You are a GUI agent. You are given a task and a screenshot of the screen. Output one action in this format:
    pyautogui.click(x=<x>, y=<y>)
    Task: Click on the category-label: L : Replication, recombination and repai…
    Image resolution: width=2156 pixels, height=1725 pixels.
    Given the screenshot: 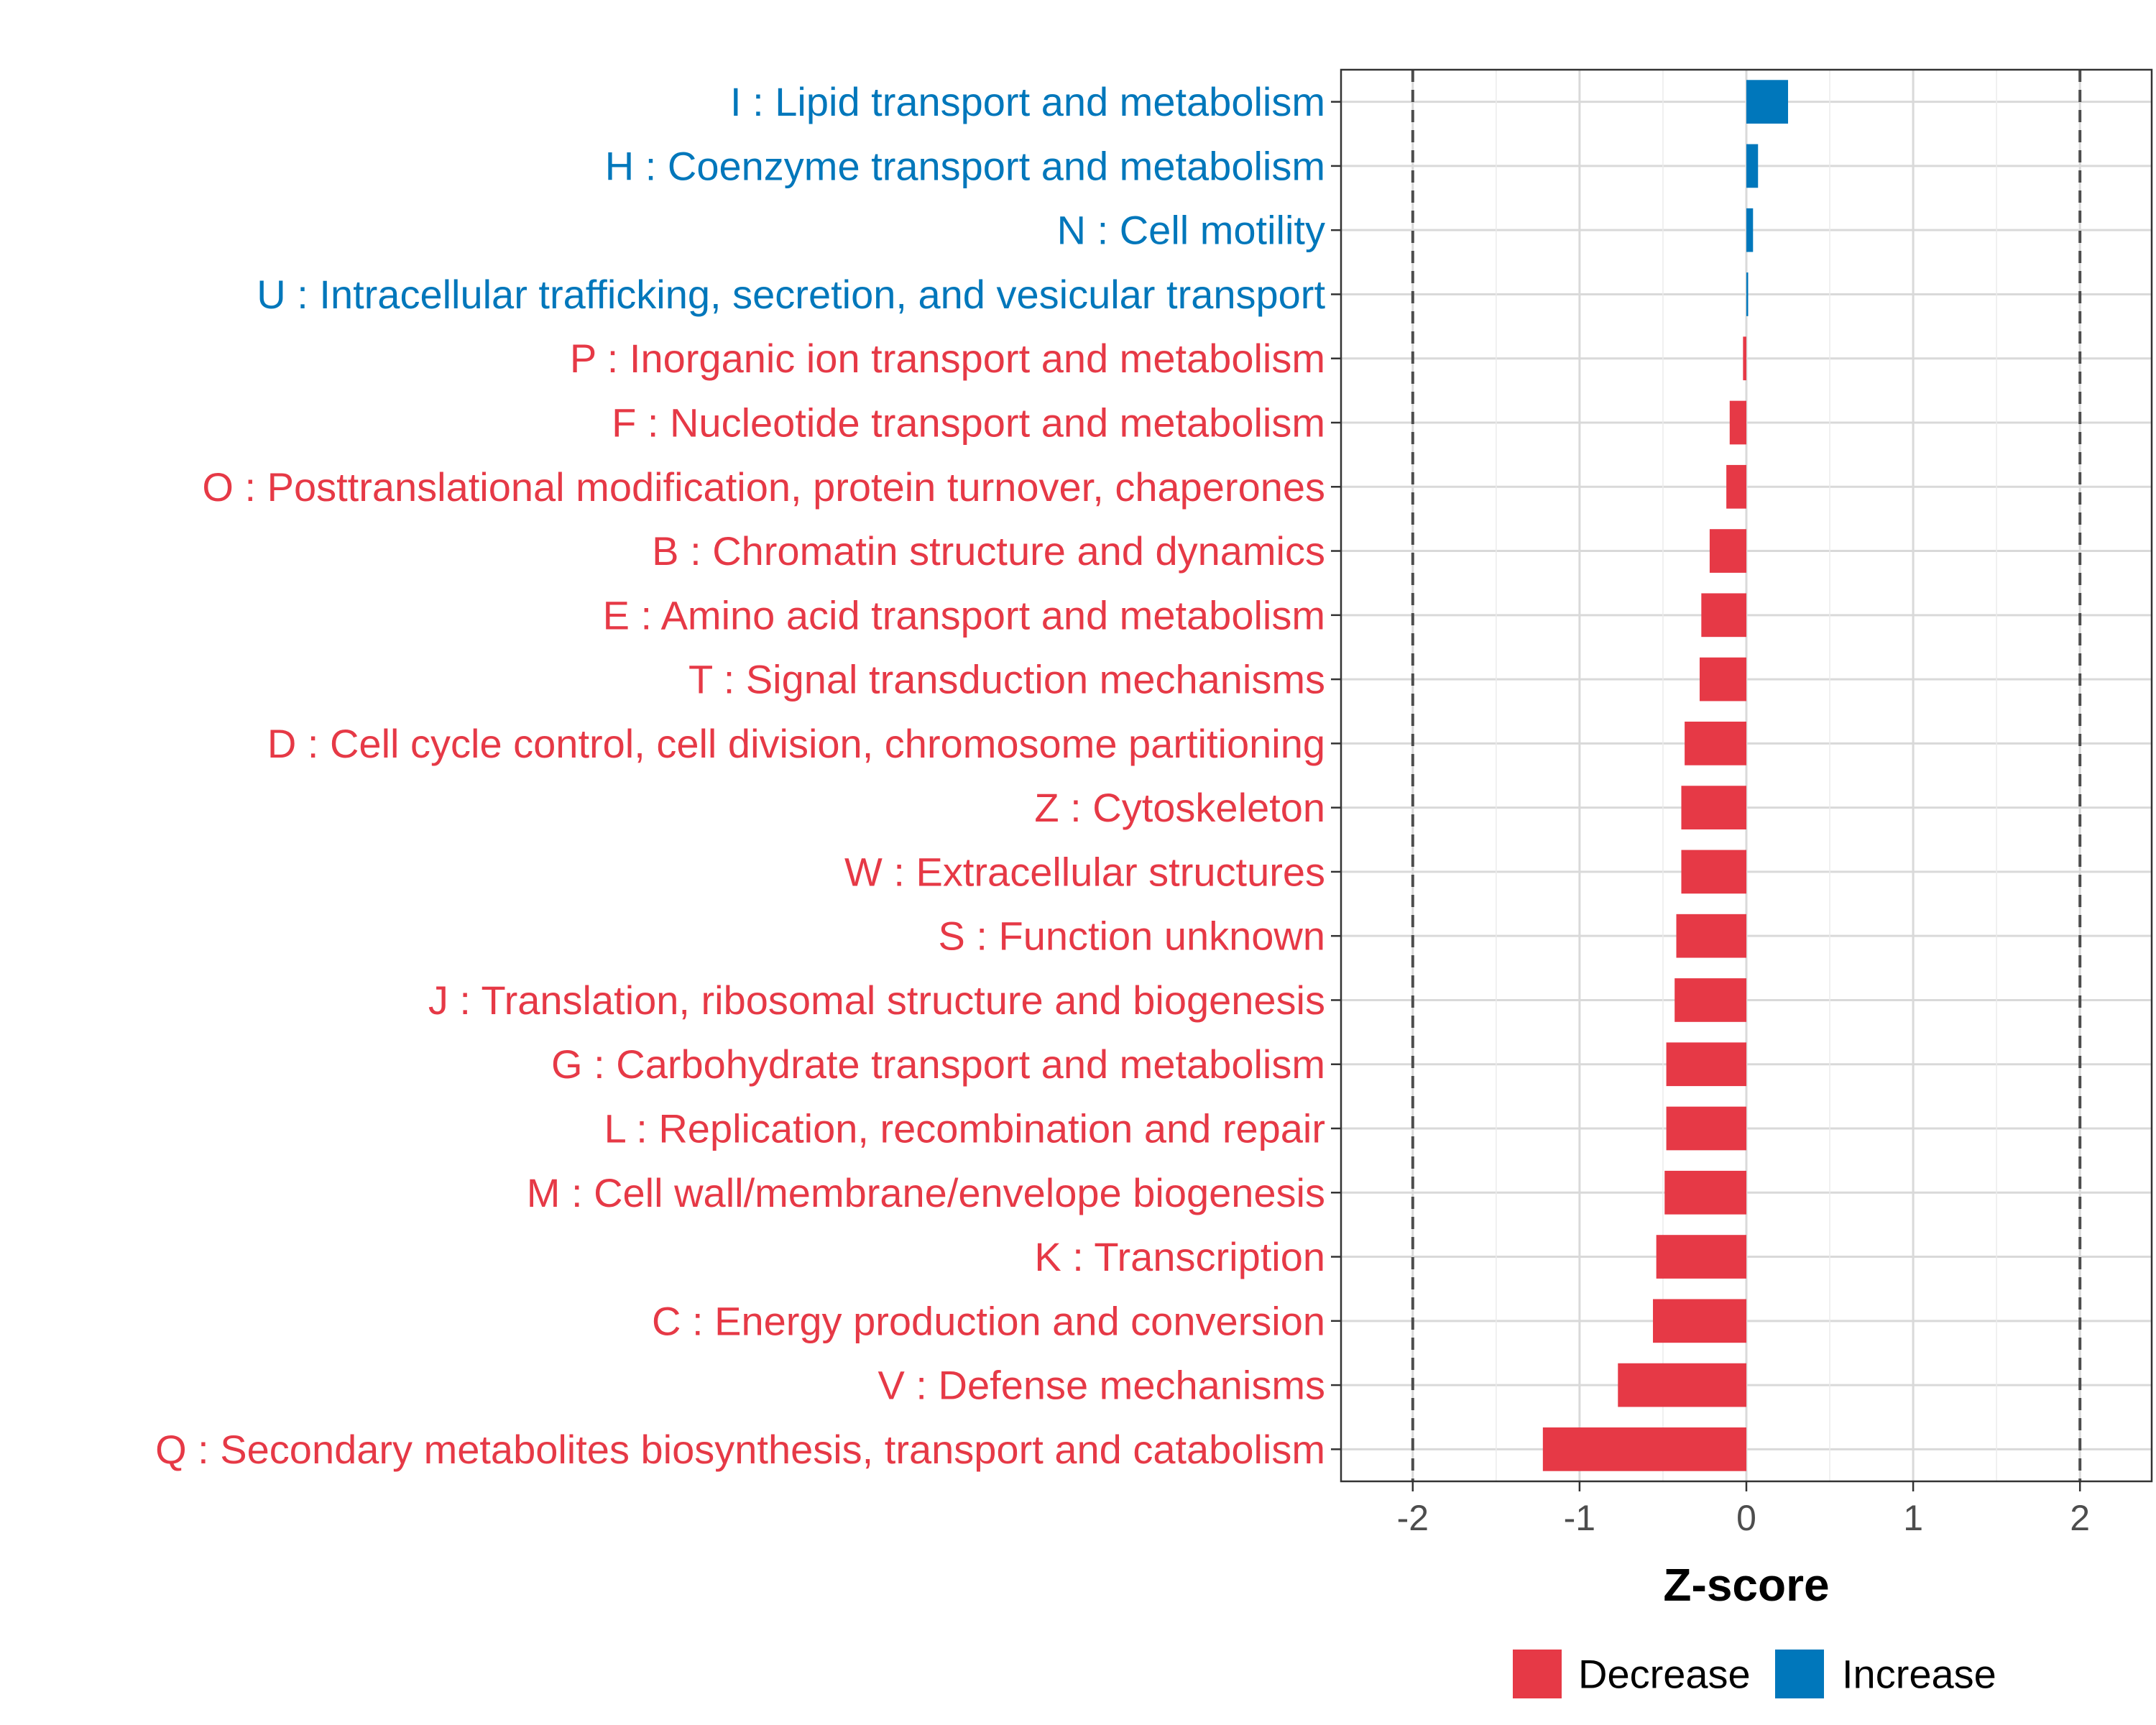 What is the action you would take?
    pyautogui.click(x=964, y=1128)
    